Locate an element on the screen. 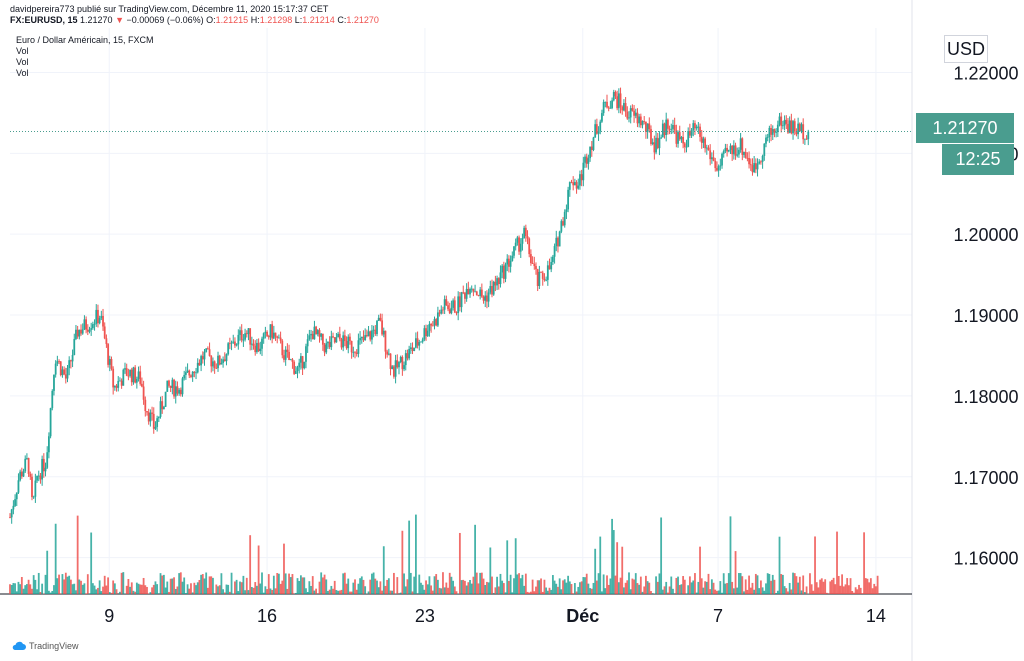  legend-vol-3: Vol is located at coordinates (22, 73).